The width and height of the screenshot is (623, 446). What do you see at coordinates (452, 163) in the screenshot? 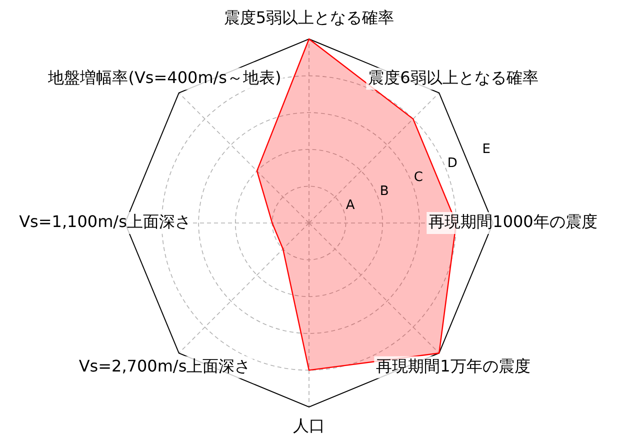
I see `y-tick-label: D` at bounding box center [452, 163].